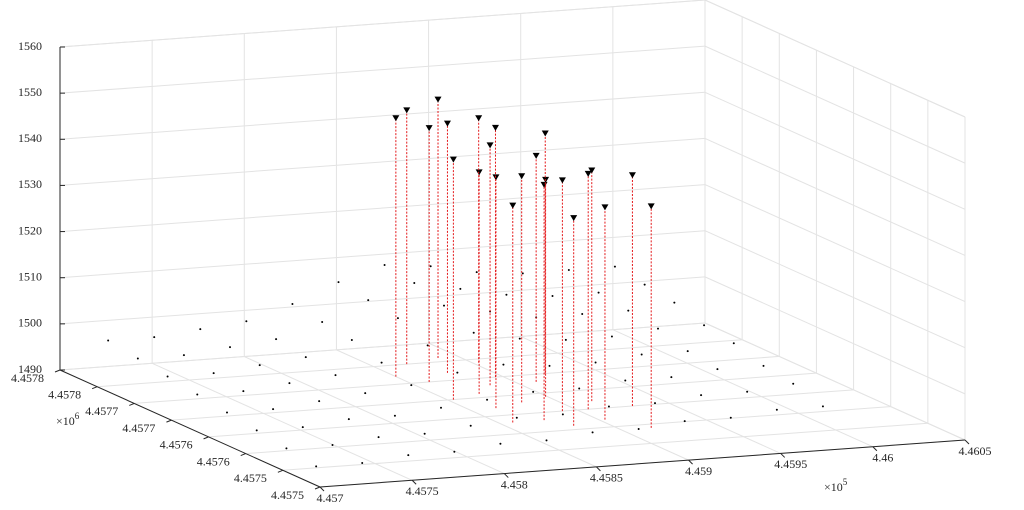  Describe the element at coordinates (514, 484) in the screenshot. I see `x-tick-label: 4.458` at that location.